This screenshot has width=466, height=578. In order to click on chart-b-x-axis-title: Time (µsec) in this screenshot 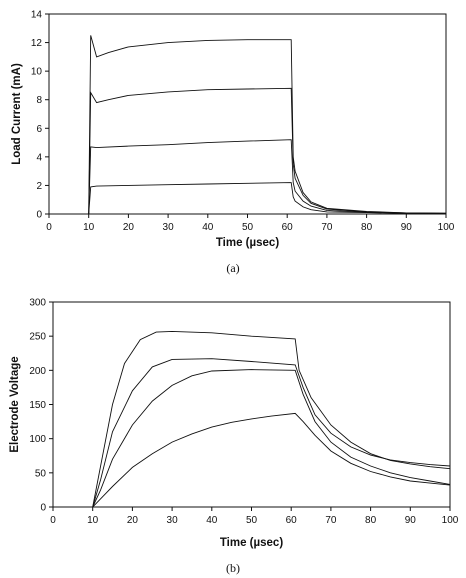, I will do `click(251, 543)`.